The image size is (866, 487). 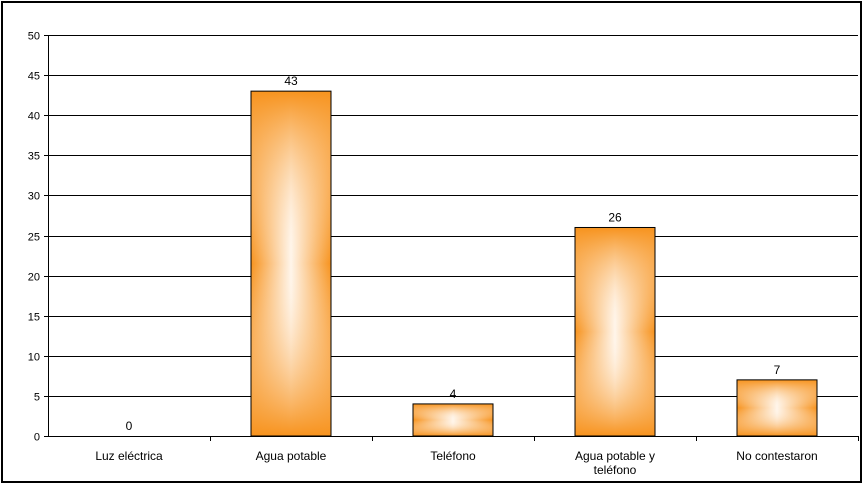 I want to click on y-tick-label: 25, so click(x=34, y=238).